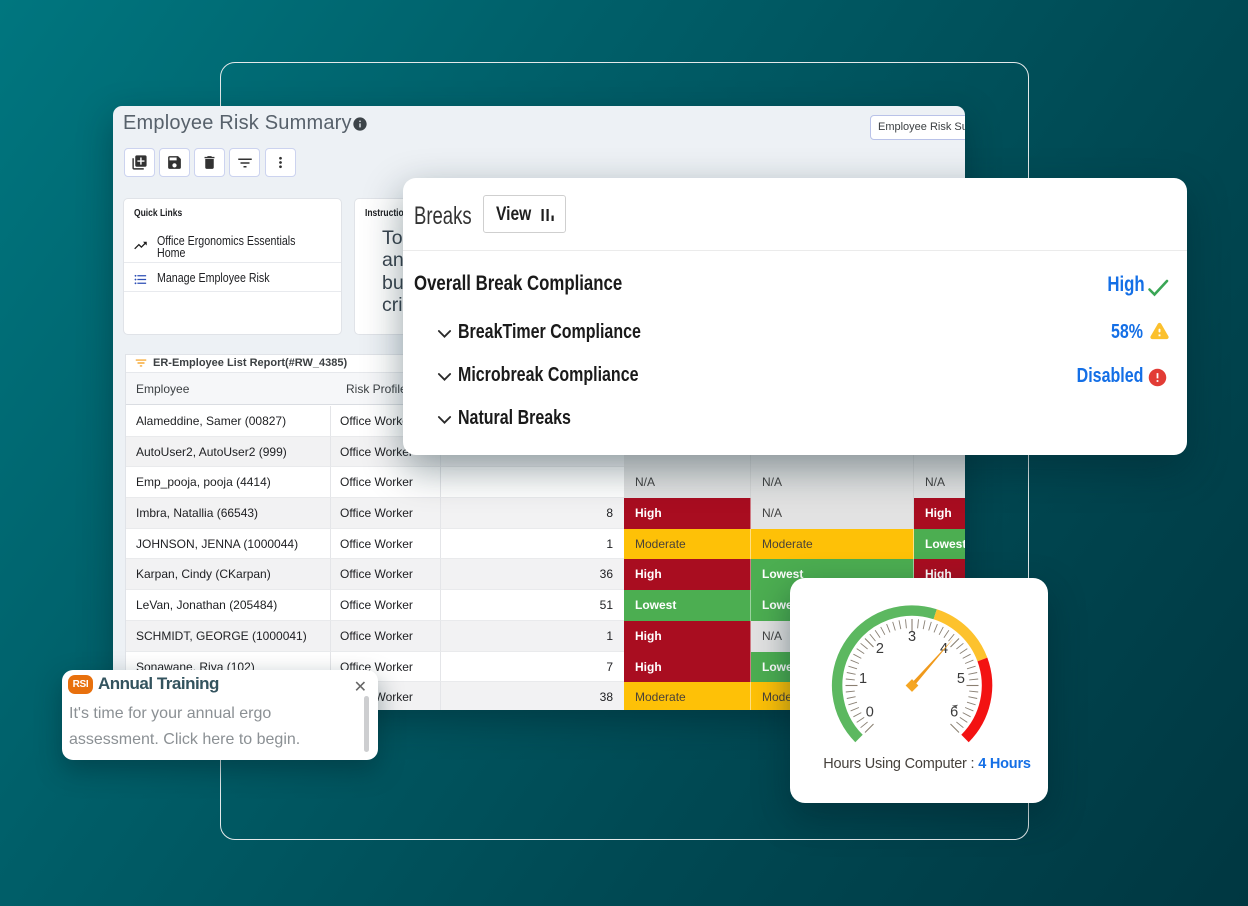 This screenshot has height=906, width=1248. I want to click on svg-text: 3, so click(912, 637).